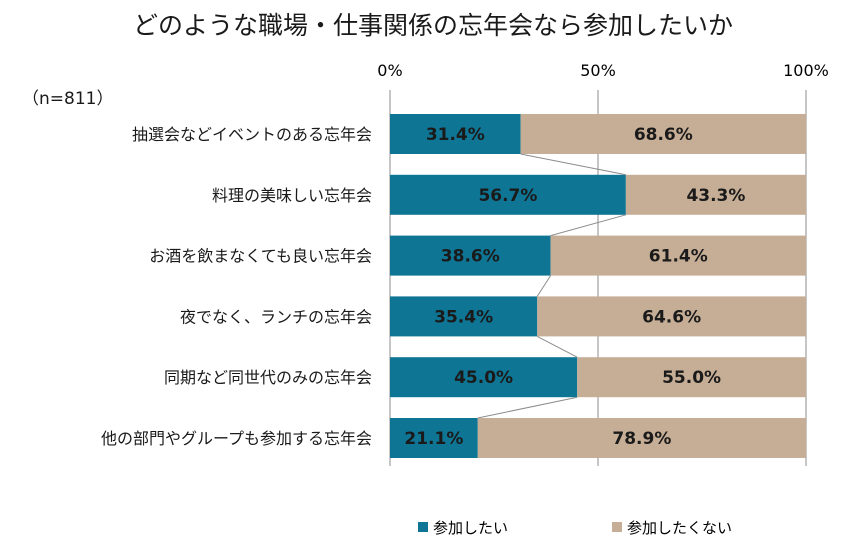 This screenshot has width=845, height=556. Describe the element at coordinates (276, 316) in the screenshot. I see `category-label-3: 夜でなく、ランチの忘年会` at that location.